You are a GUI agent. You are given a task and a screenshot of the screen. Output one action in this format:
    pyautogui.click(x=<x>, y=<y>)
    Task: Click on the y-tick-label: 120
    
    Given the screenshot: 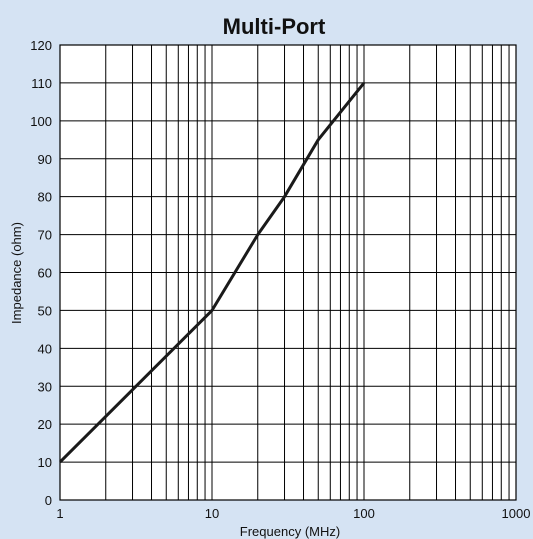 What is the action you would take?
    pyautogui.click(x=41, y=45)
    